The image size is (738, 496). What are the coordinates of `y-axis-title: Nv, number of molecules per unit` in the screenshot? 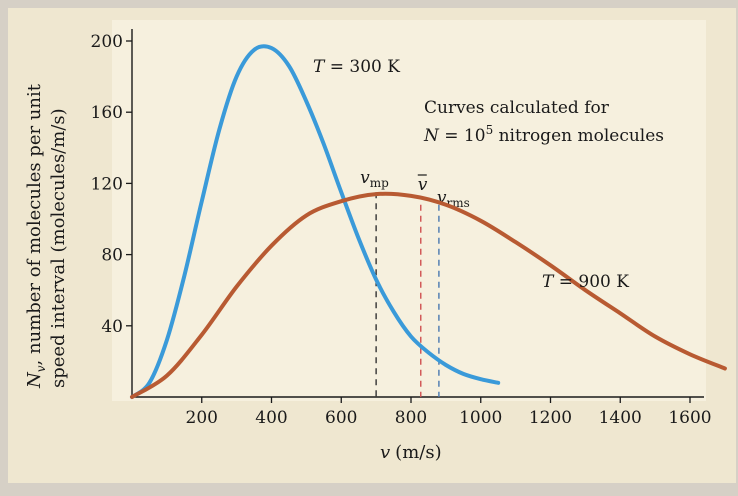 It's located at (36, 236).